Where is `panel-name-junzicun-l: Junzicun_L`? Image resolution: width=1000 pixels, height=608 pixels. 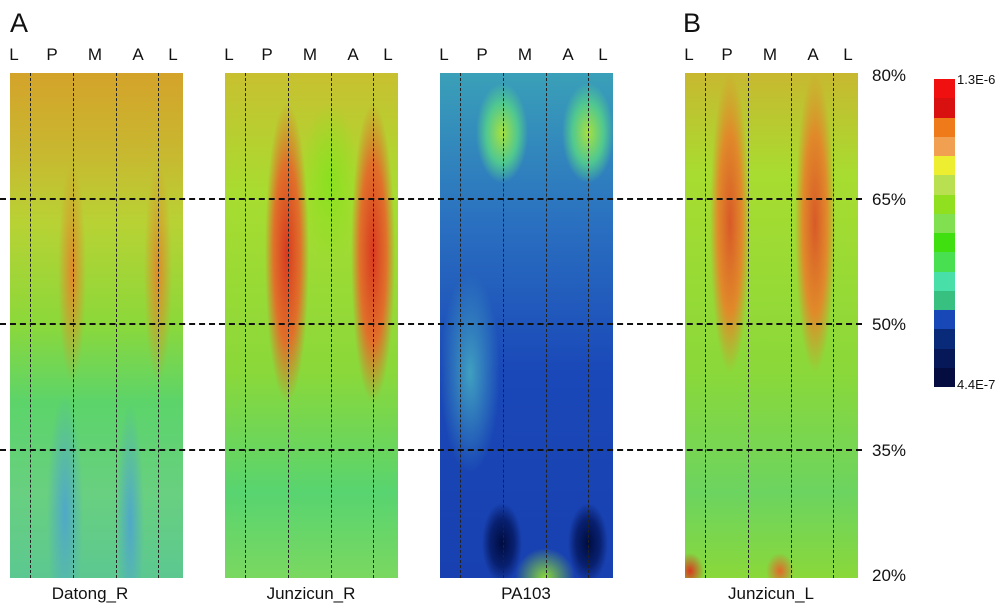 panel-name-junzicun-l: Junzicun_L is located at coordinates (770, 593).